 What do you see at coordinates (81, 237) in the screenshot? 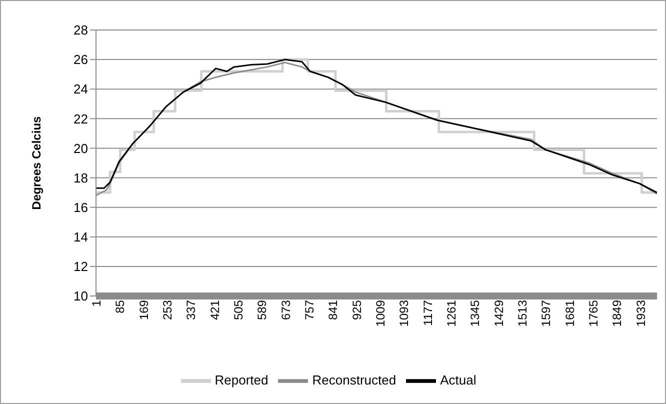
I see `y-tick-label: 14` at bounding box center [81, 237].